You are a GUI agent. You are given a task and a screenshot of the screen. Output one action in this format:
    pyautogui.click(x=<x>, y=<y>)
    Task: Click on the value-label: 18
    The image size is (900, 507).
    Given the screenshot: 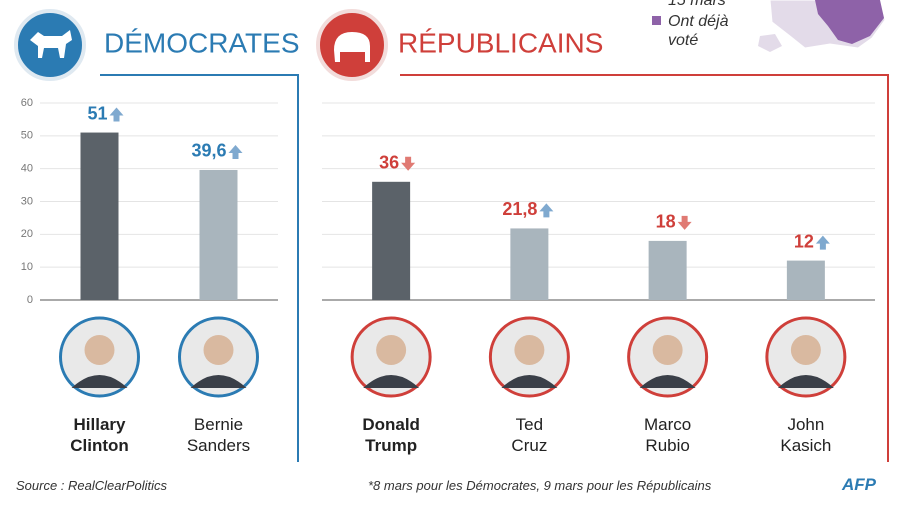 What is the action you would take?
    pyautogui.click(x=666, y=222)
    